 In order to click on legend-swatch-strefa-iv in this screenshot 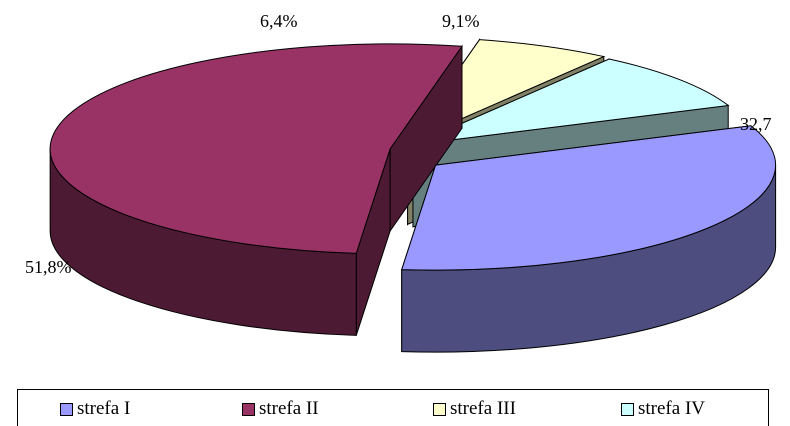, I will do `click(627, 409)`.